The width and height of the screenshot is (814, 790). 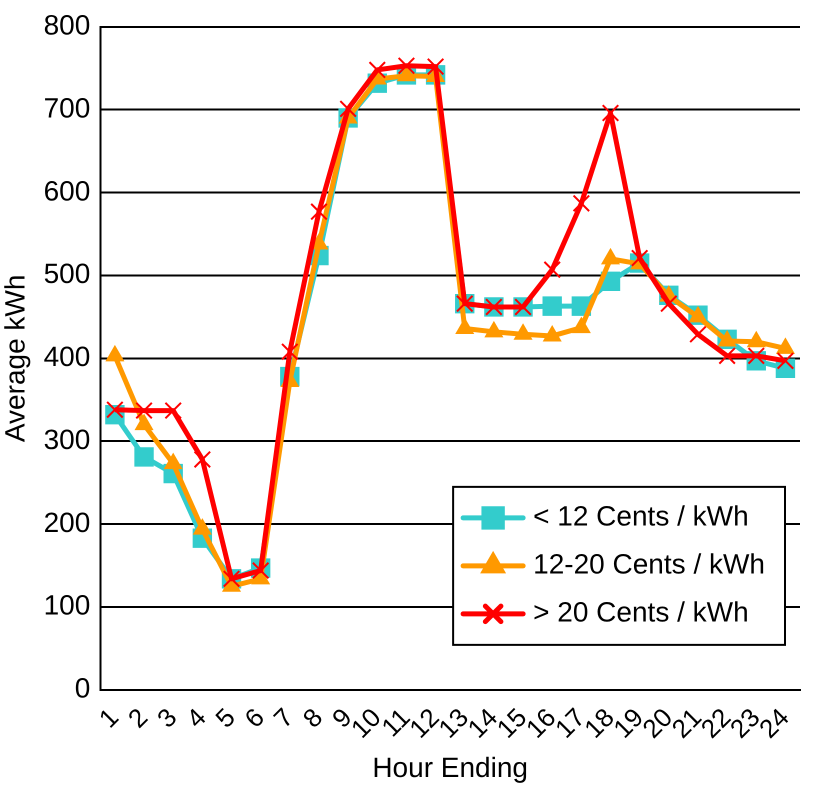 What do you see at coordinates (67, 439) in the screenshot?
I see `y-tick-label: 300` at bounding box center [67, 439].